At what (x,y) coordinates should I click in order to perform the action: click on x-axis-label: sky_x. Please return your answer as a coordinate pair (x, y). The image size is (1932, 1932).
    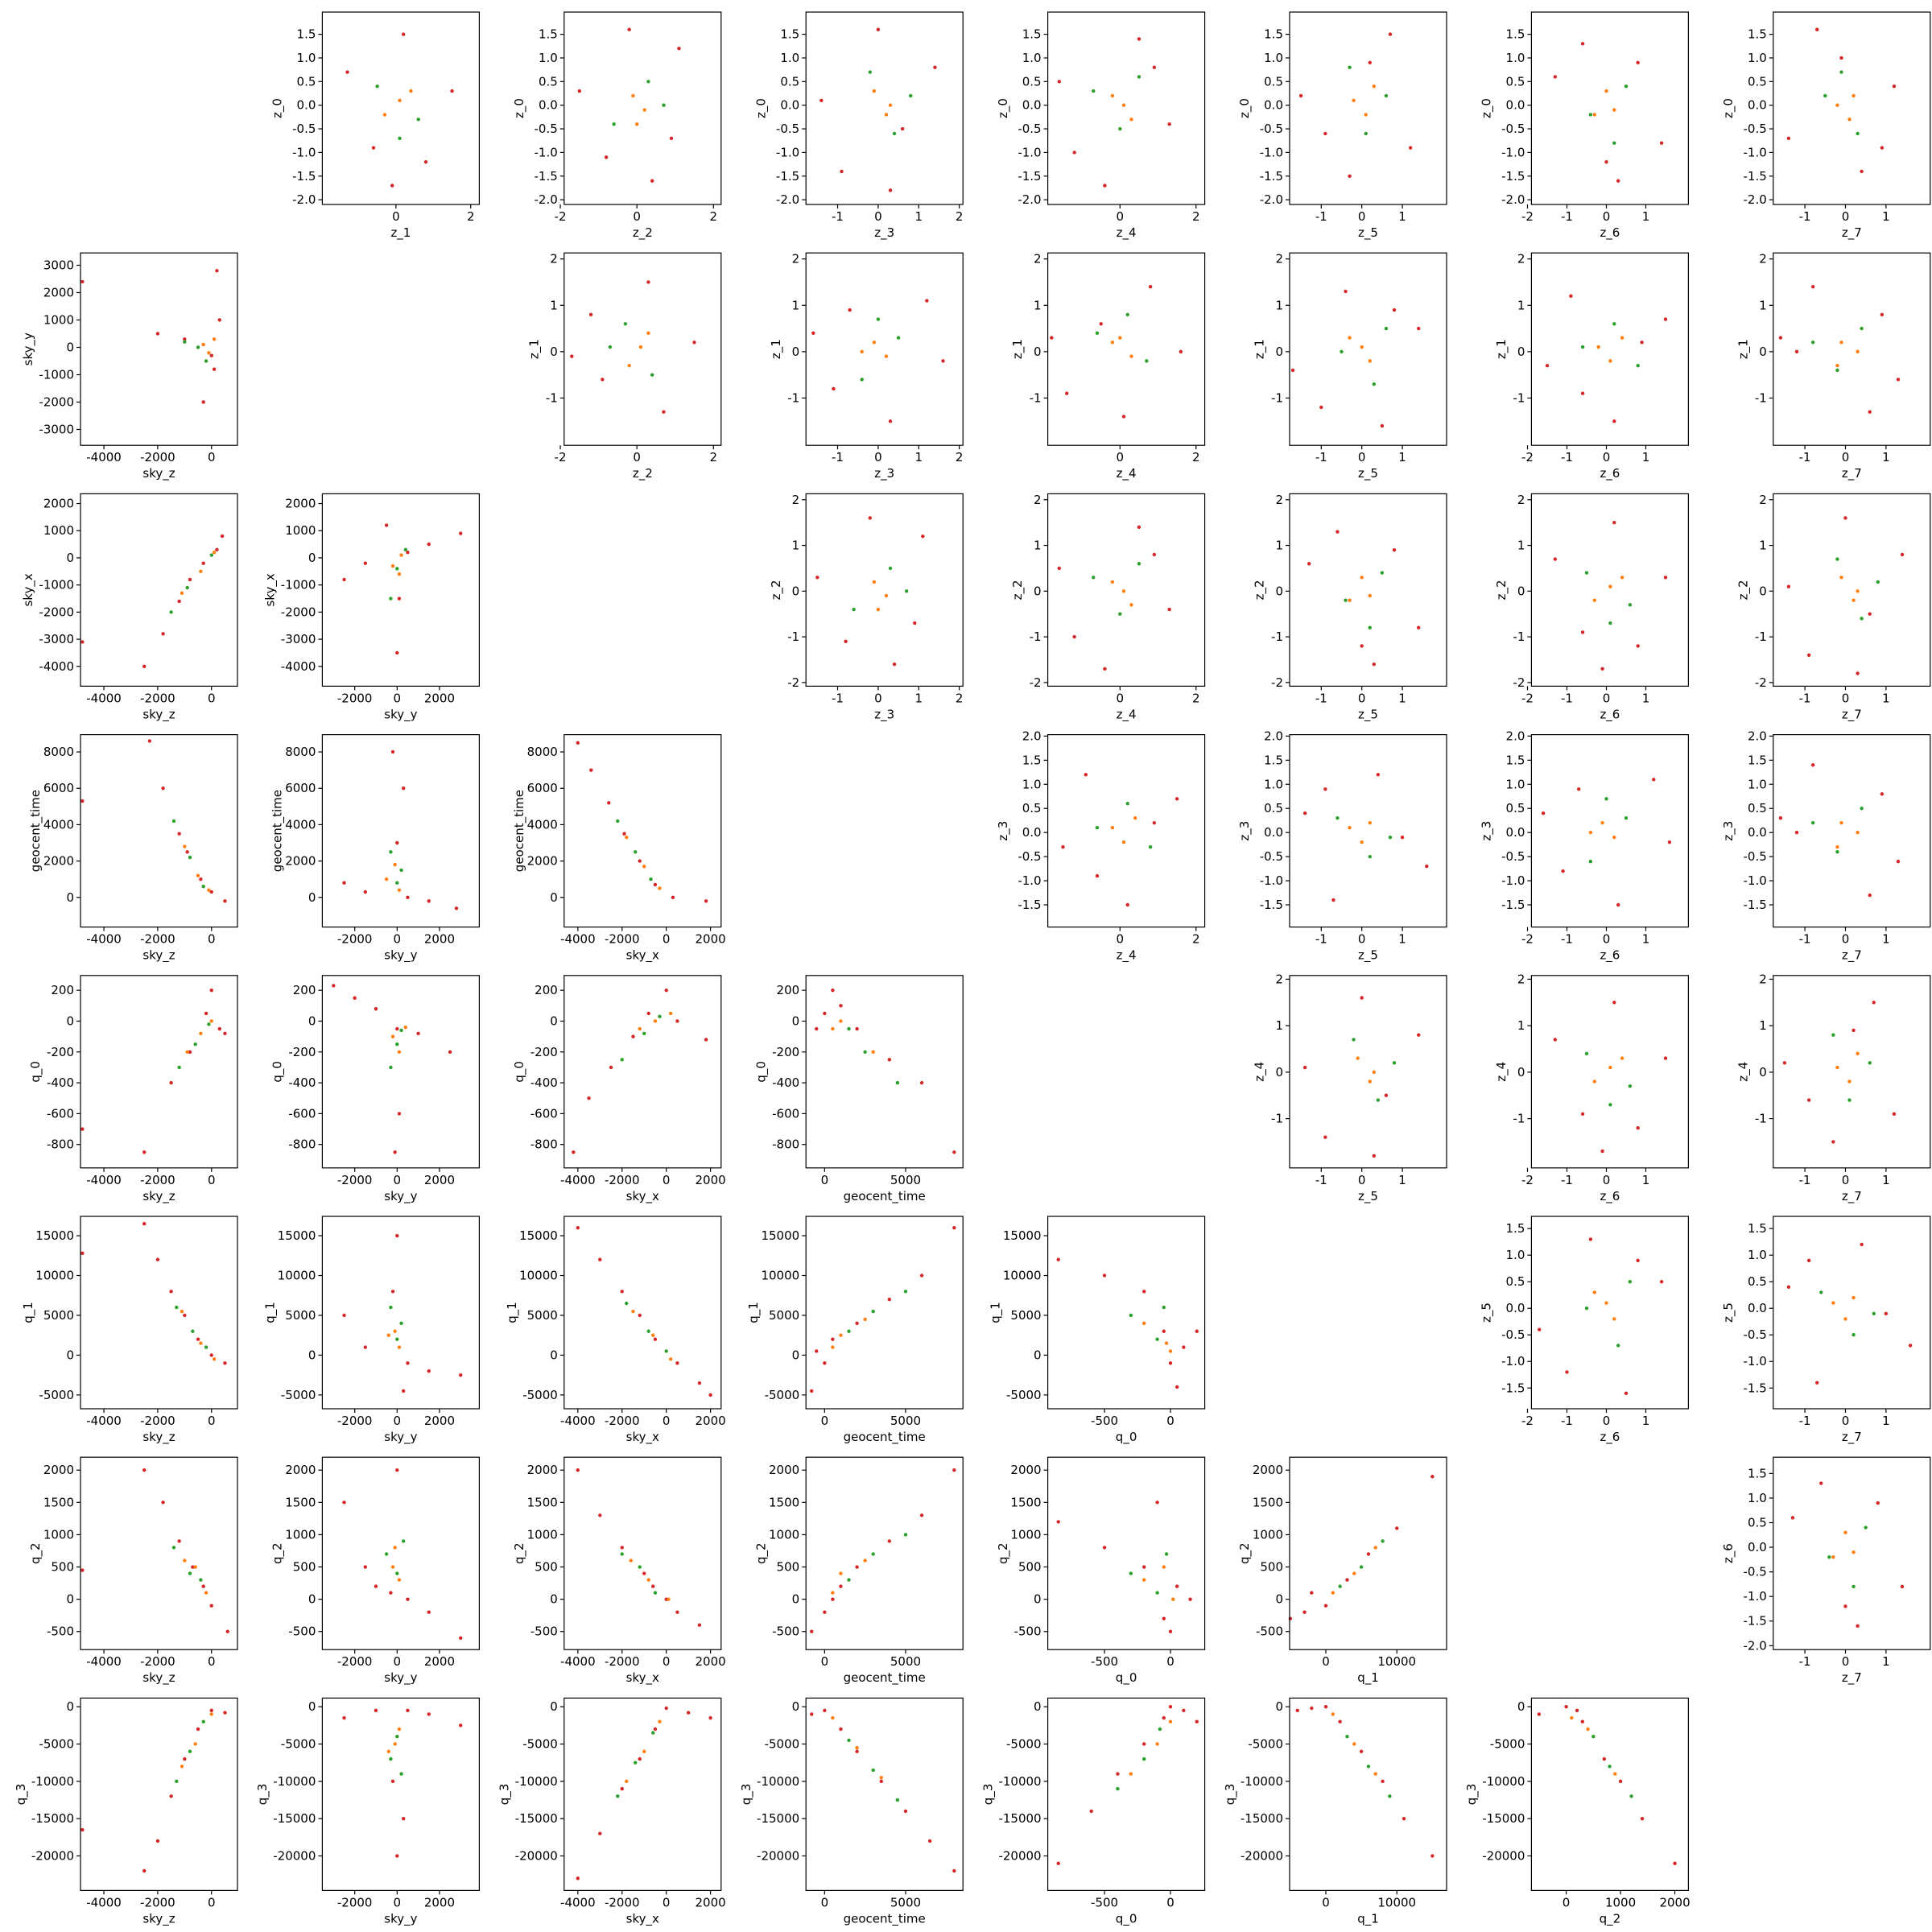
    Looking at the image, I should click on (642, 1196).